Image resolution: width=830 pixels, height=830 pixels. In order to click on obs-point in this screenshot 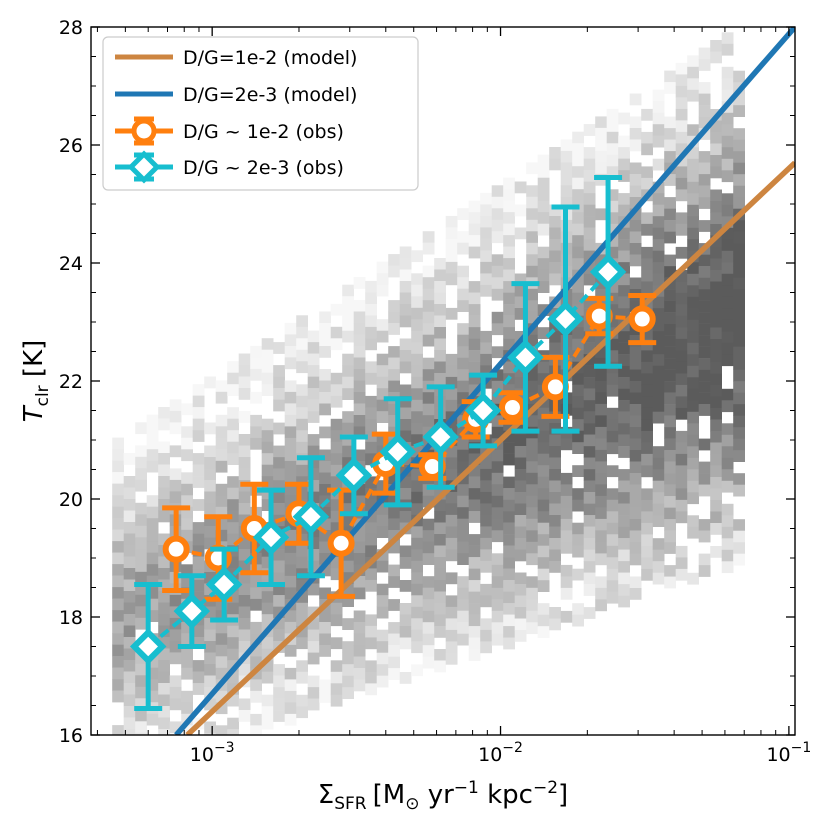, I will do `click(565, 319)`.